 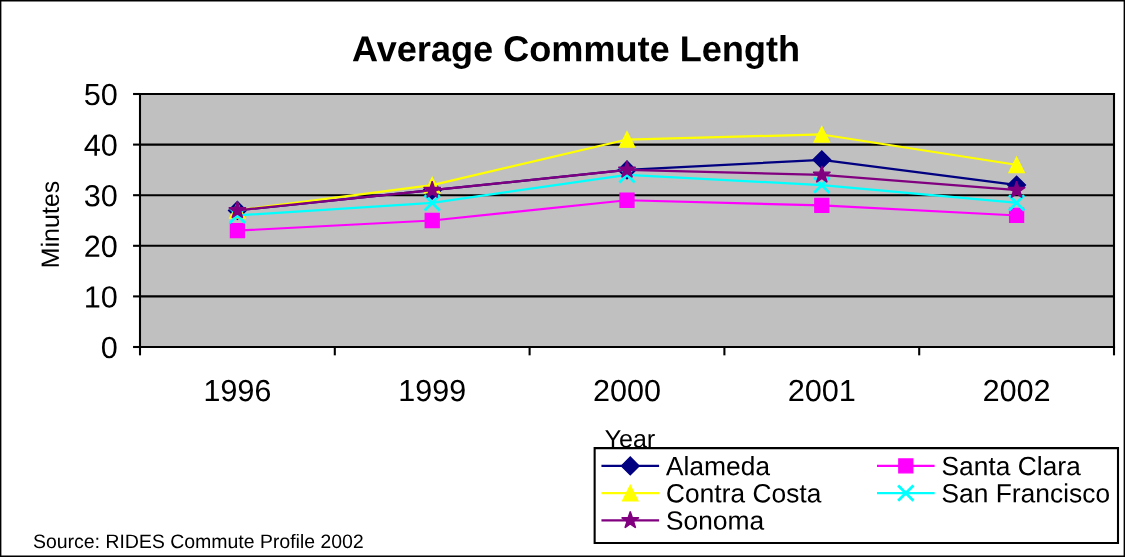 I want to click on legend-label: Santa Clara, so click(x=1011, y=466).